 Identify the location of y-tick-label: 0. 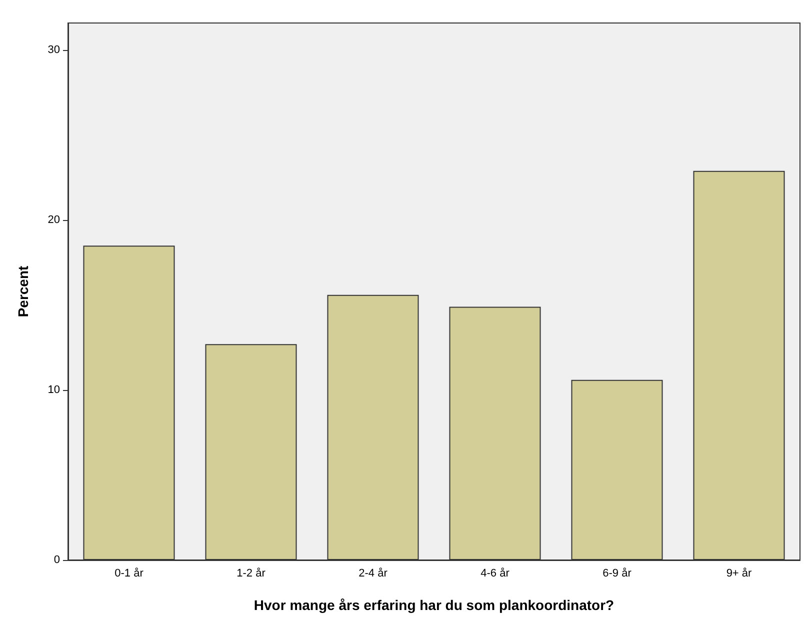
(57, 560).